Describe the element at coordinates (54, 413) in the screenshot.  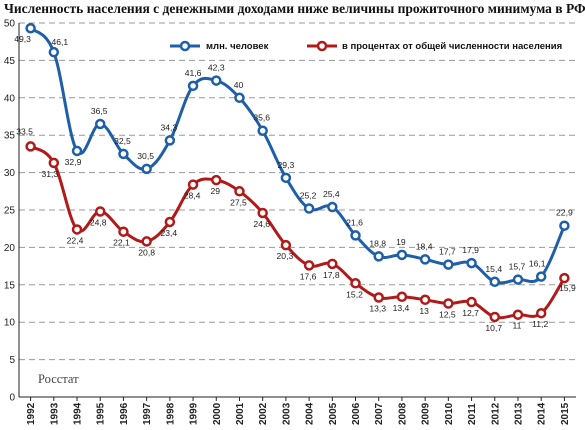
I see `x-tick-label: 1993` at that location.